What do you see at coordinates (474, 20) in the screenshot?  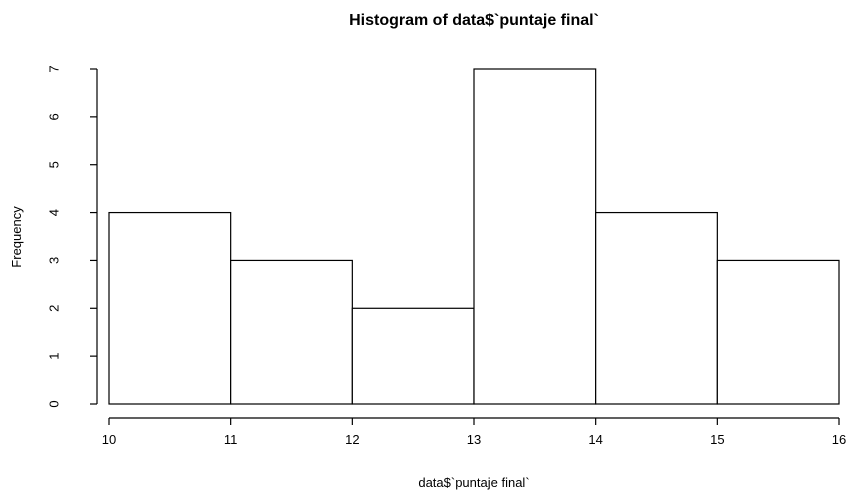 I see `chart-title: Histogram of data$`puntaje final`` at bounding box center [474, 20].